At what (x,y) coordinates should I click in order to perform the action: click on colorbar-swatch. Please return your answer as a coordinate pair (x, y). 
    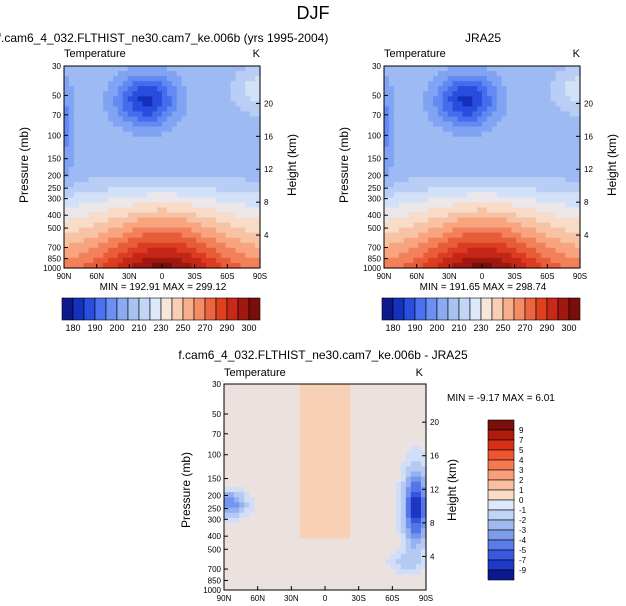
    Looking at the image, I should click on (519, 309).